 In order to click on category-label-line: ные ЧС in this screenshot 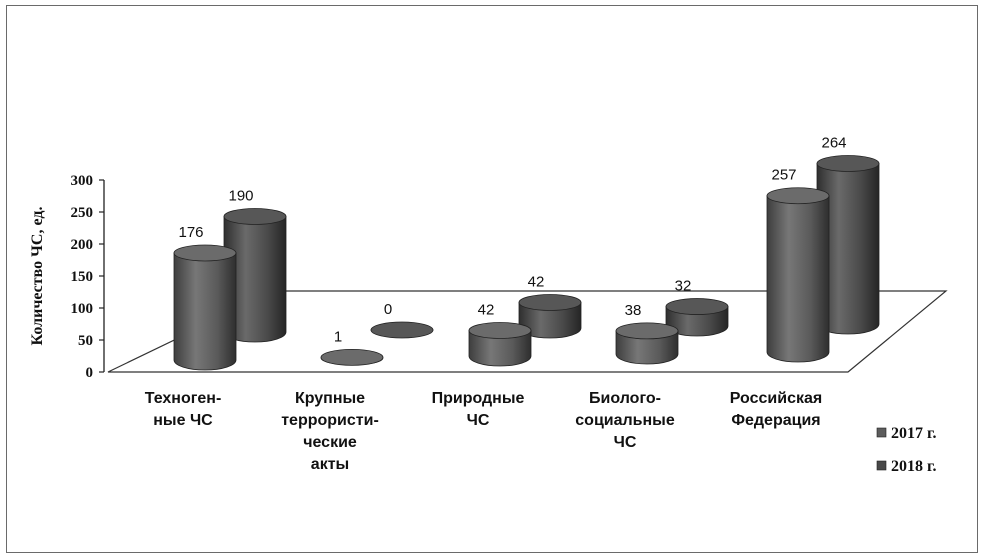, I will do `click(183, 420)`.